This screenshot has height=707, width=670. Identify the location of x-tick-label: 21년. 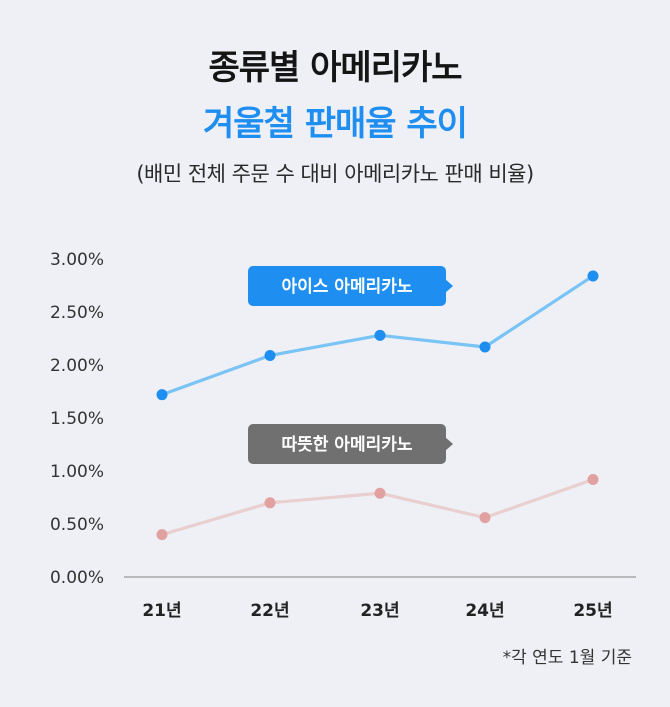
(161, 611).